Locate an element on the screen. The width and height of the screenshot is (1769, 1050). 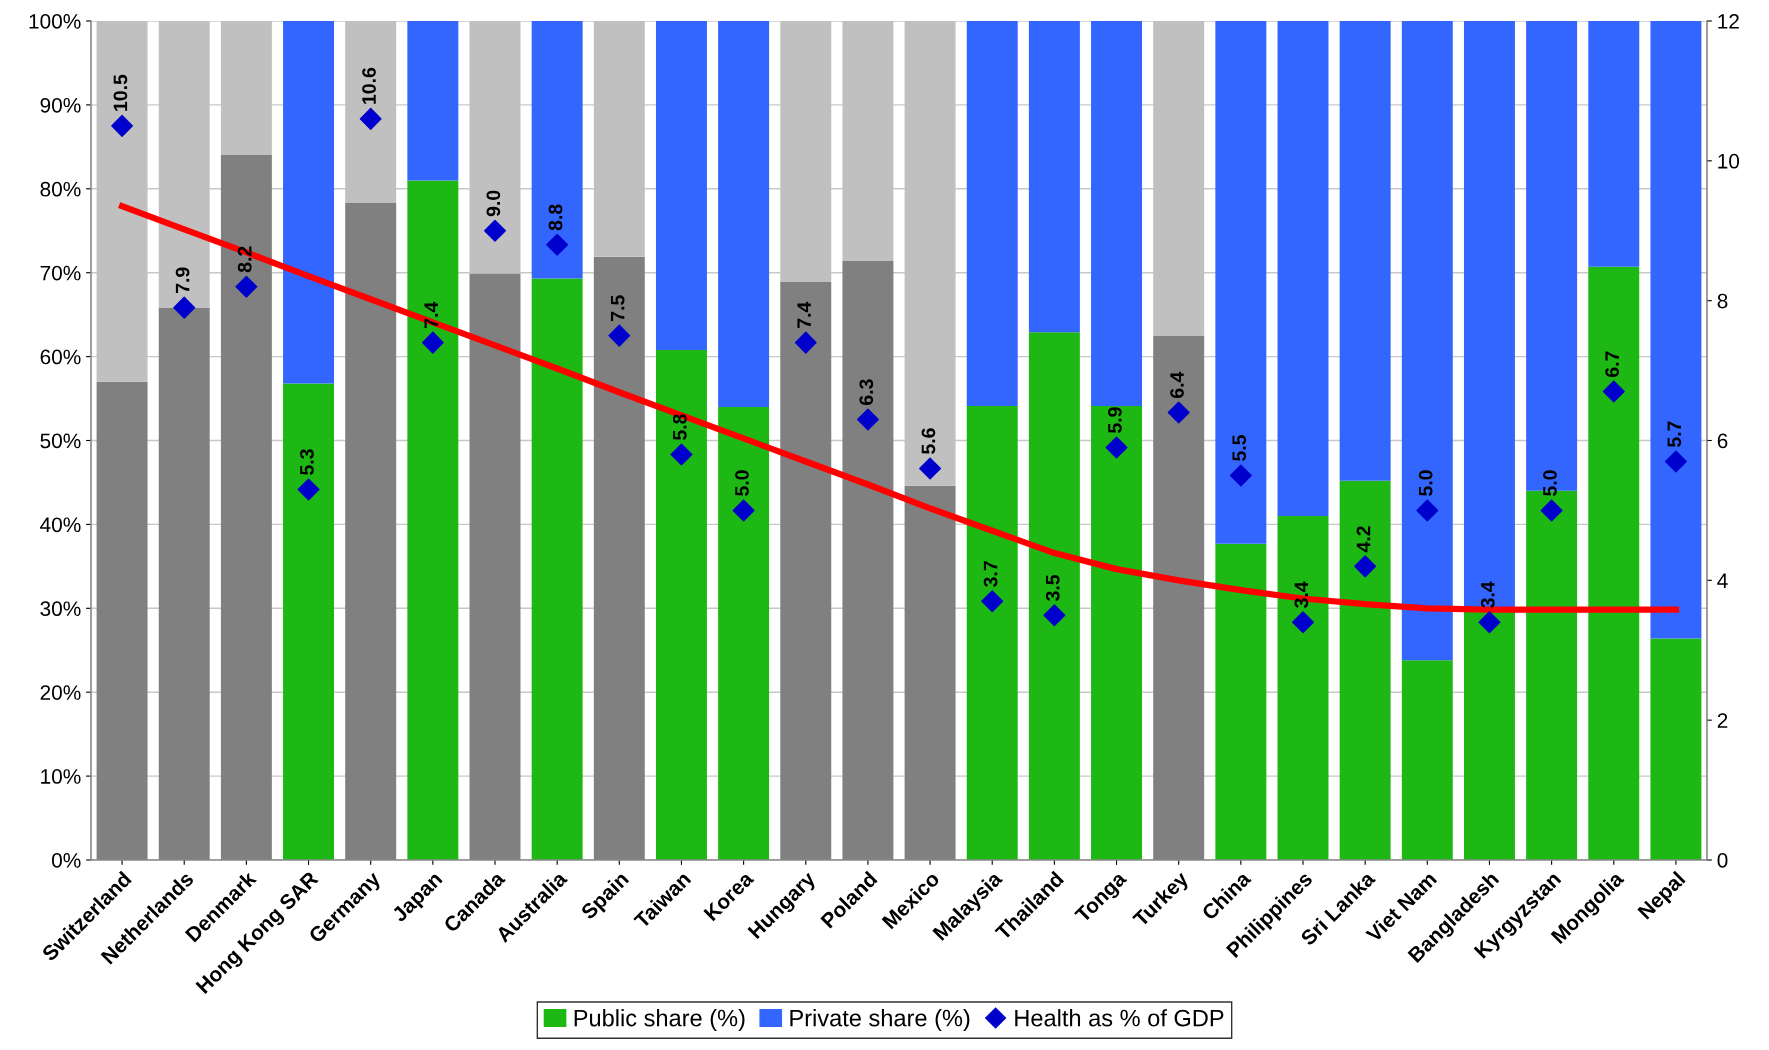
legend-label: Private share (%) is located at coordinates (880, 1020).